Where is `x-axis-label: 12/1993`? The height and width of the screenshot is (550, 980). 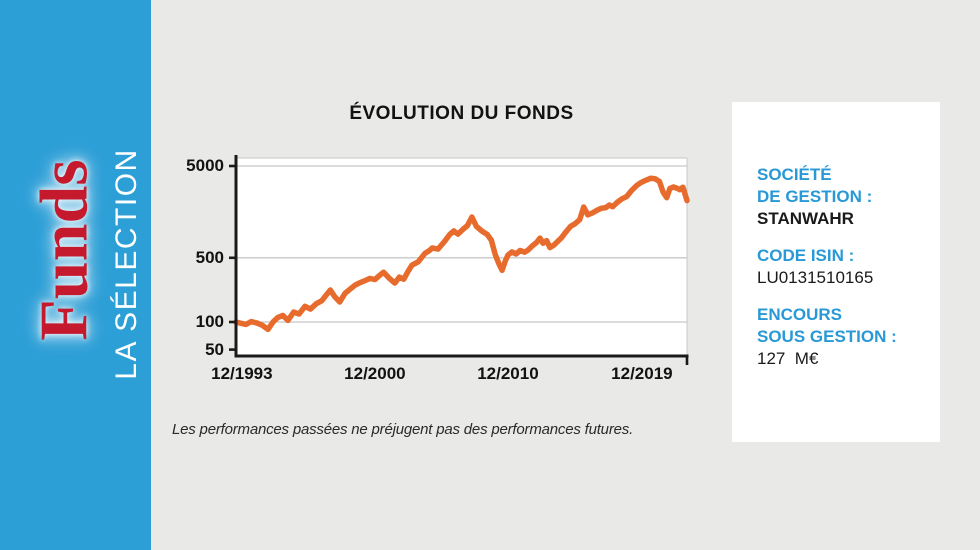 x-axis-label: 12/1993 is located at coordinates (242, 373).